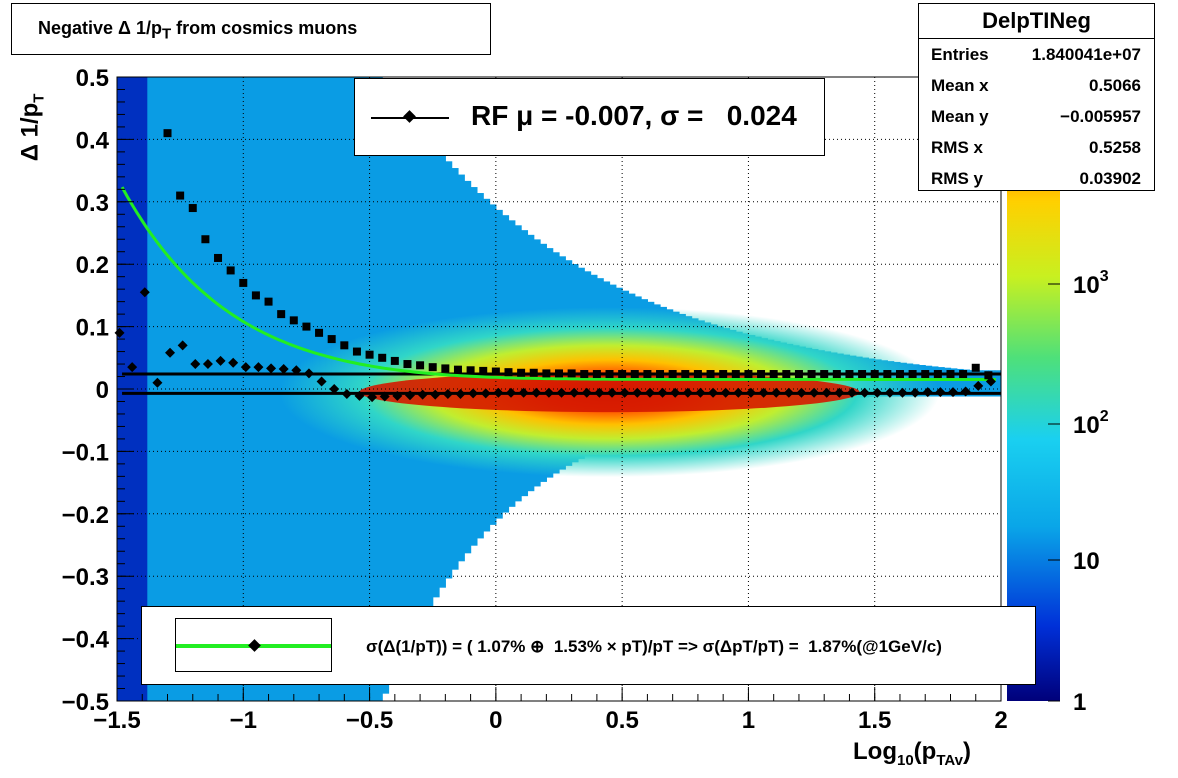  I want to click on y-tick-label: 0.2, so click(92, 265).